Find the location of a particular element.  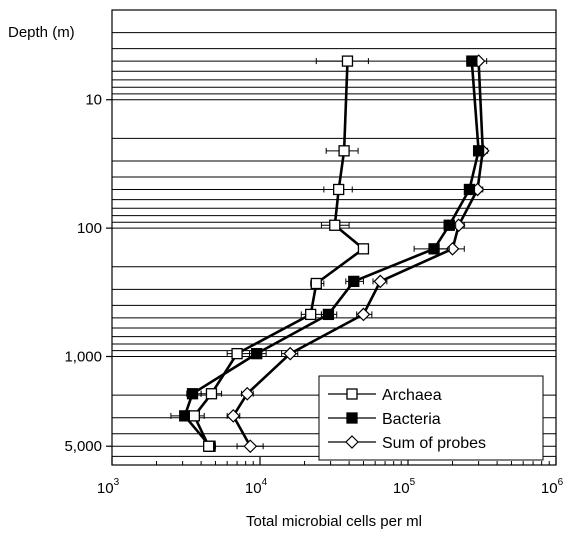

y-axis-ticks: 10 100 1,000 5,000 is located at coordinates (88, 273).